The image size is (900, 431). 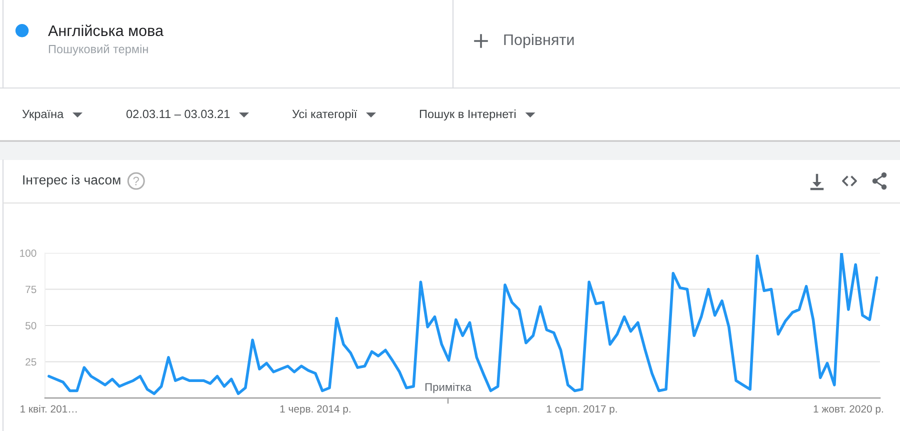 I want to click on x-tick-label: 1 жовт. 2020 р., so click(x=848, y=410).